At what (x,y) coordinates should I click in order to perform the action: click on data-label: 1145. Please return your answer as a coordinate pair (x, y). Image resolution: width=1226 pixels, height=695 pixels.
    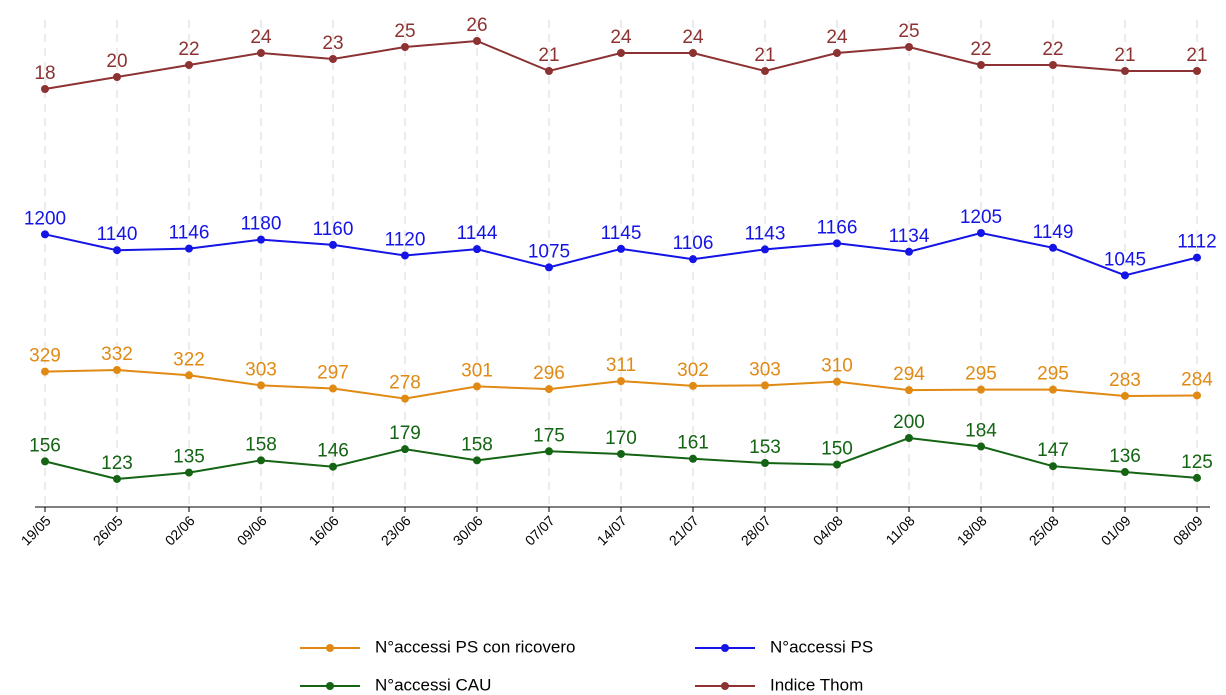
    Looking at the image, I should click on (621, 233).